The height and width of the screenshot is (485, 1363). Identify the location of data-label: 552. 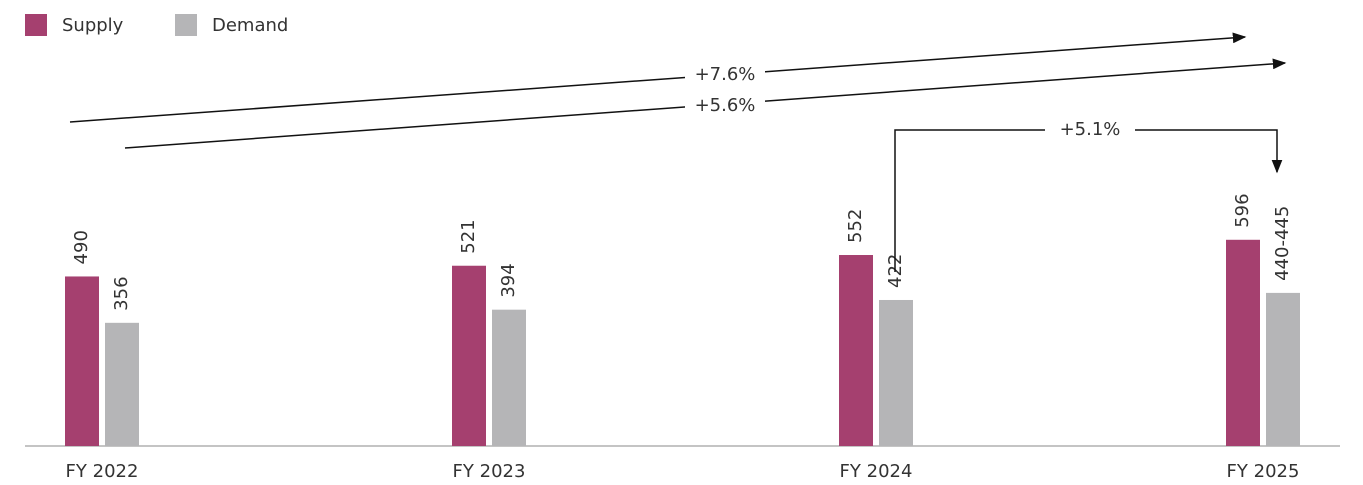
(855, 226).